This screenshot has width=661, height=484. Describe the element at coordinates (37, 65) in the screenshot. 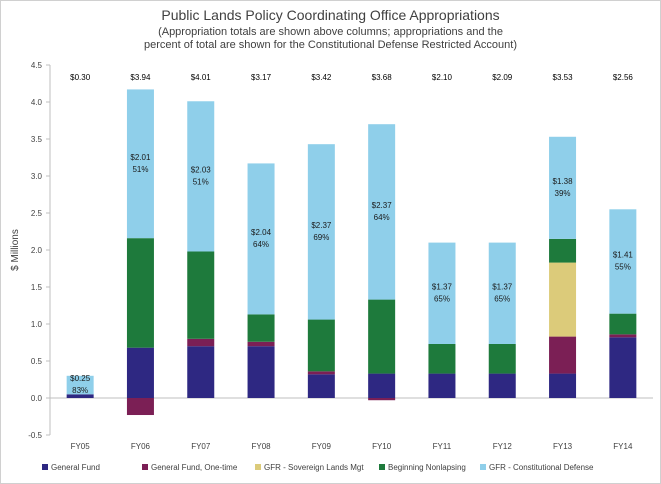

I see `y-tick-label: 4.5` at that location.